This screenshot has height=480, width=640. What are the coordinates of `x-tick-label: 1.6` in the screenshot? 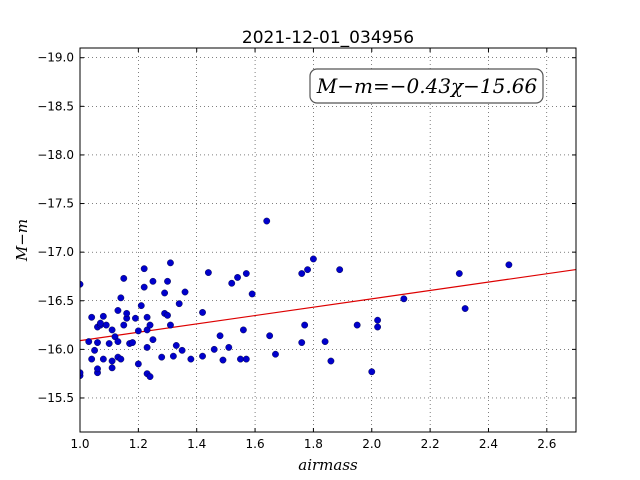 It's located at (255, 444).